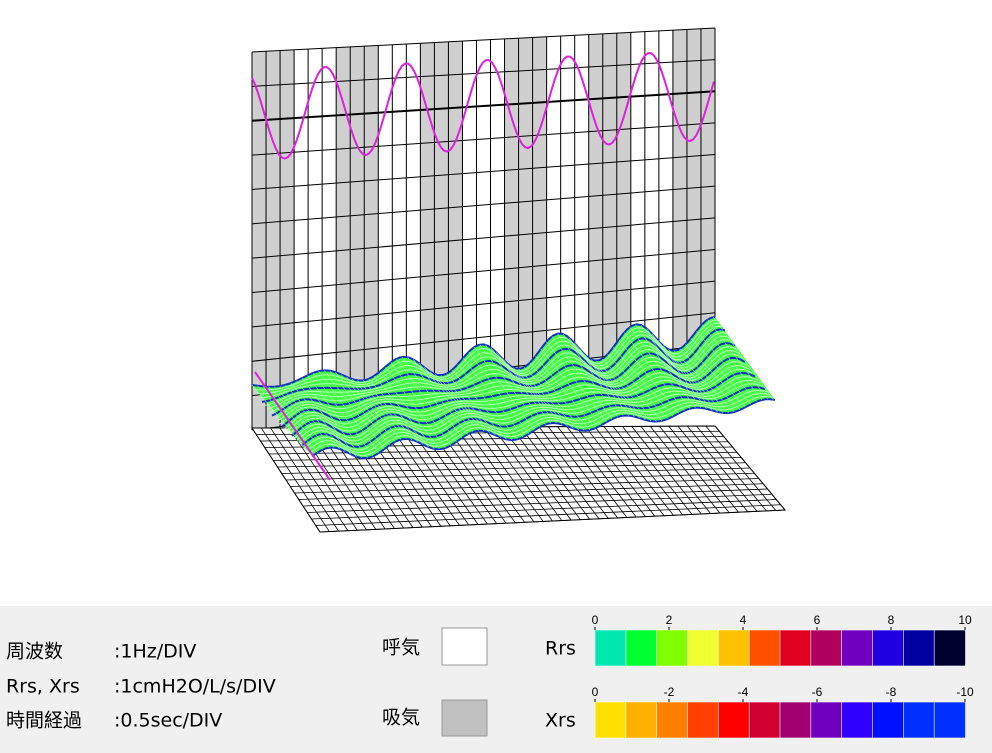  I want to click on scale-name: Rrs, so click(560, 649).